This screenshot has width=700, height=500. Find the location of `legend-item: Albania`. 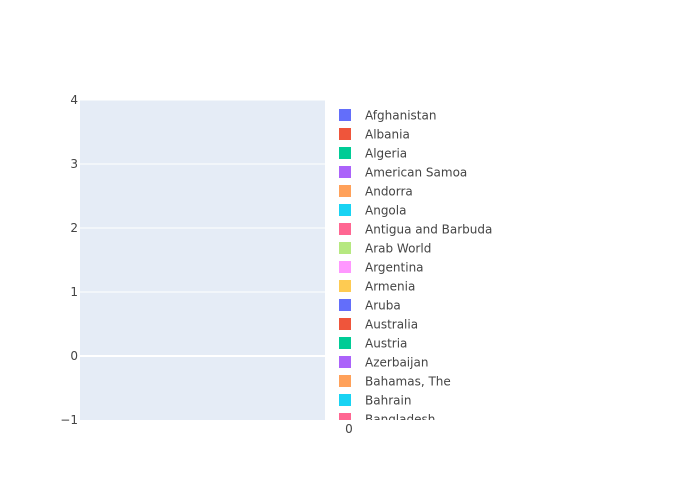

legend-item: Albania is located at coordinates (374, 135).